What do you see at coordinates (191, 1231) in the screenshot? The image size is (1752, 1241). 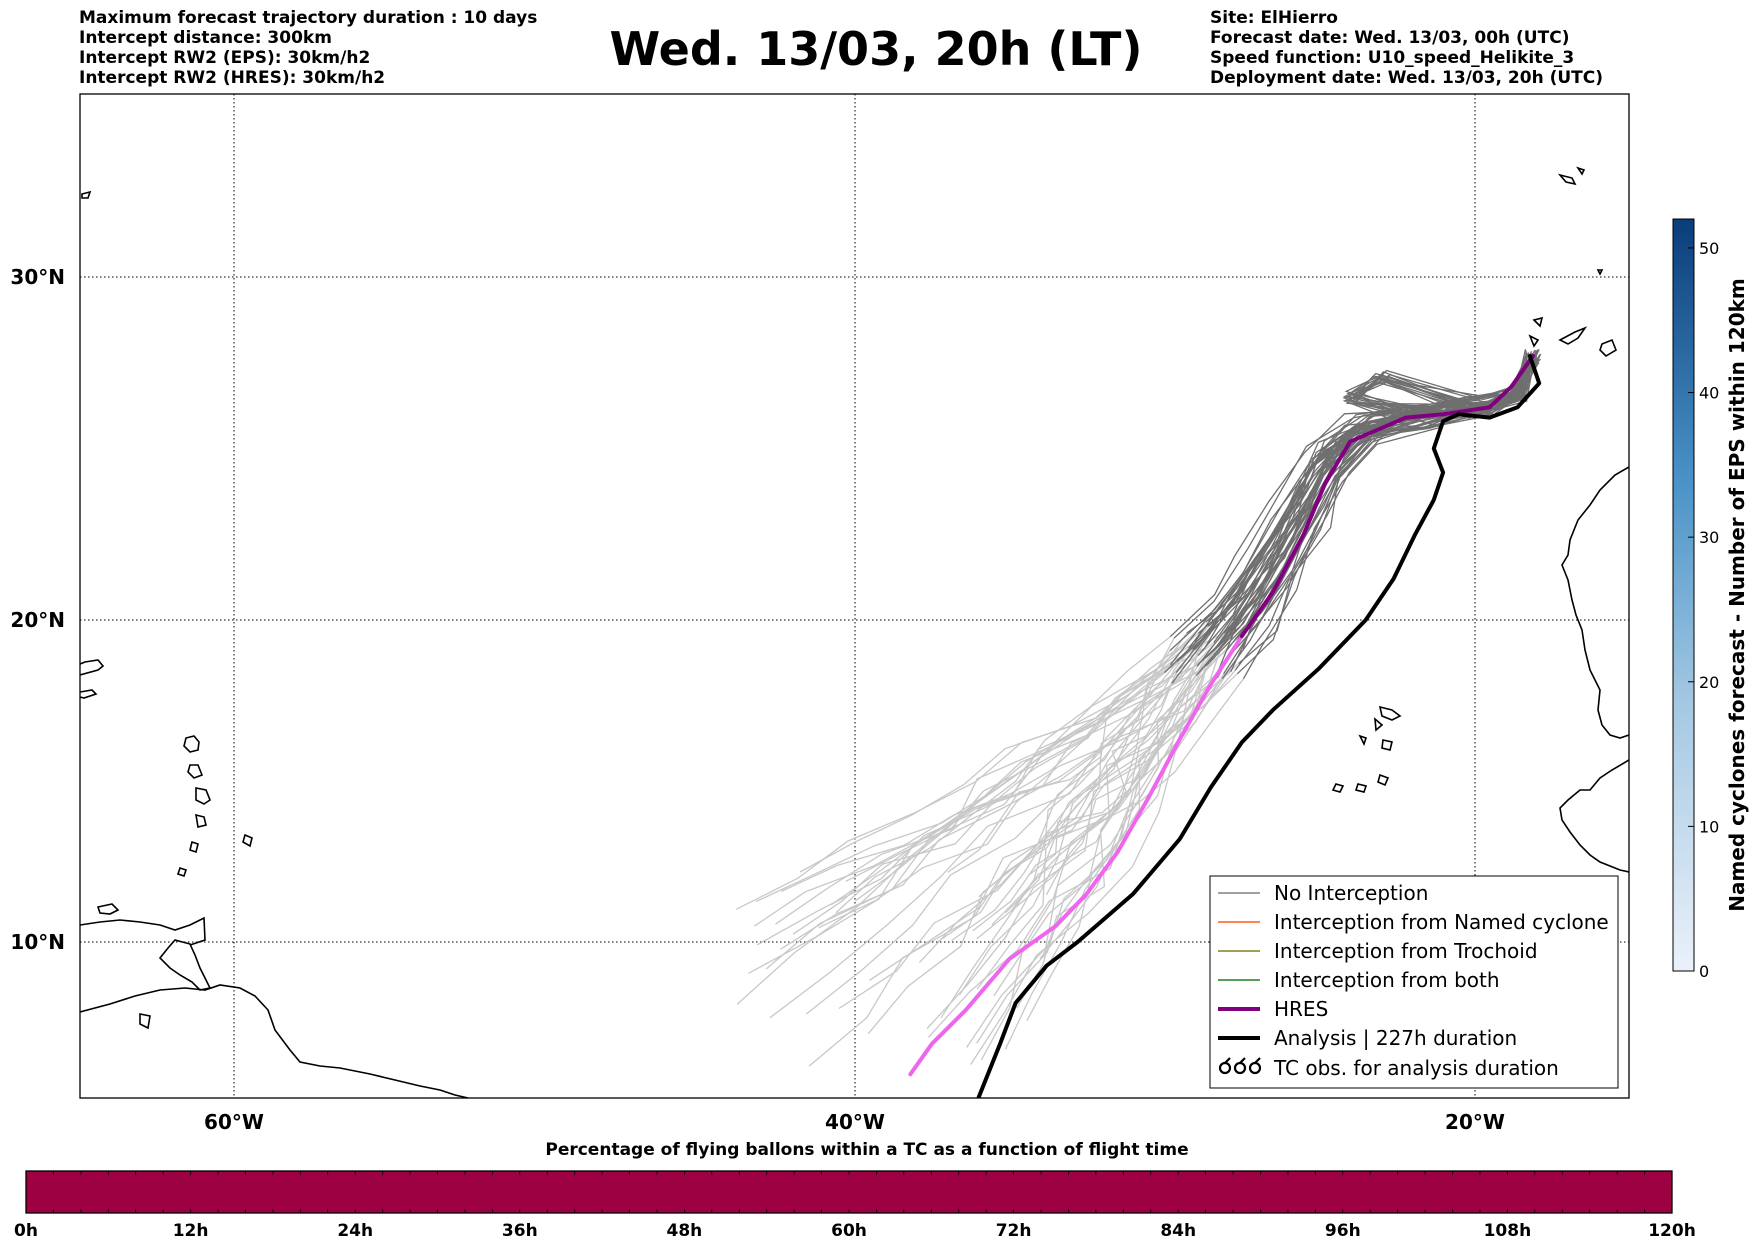 I see `colorbar-bottom-tick-label: 12h` at bounding box center [191, 1231].